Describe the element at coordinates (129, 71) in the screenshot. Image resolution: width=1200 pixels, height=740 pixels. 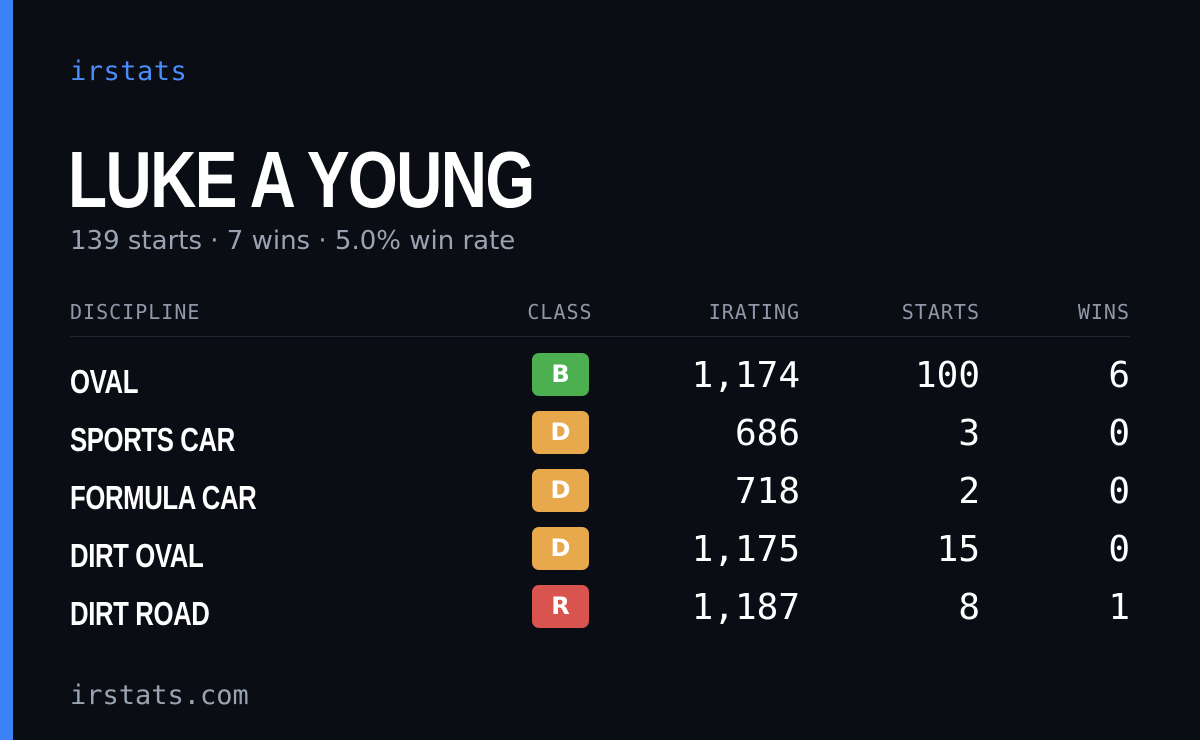
I see `brand-logo-text: irstats` at that location.